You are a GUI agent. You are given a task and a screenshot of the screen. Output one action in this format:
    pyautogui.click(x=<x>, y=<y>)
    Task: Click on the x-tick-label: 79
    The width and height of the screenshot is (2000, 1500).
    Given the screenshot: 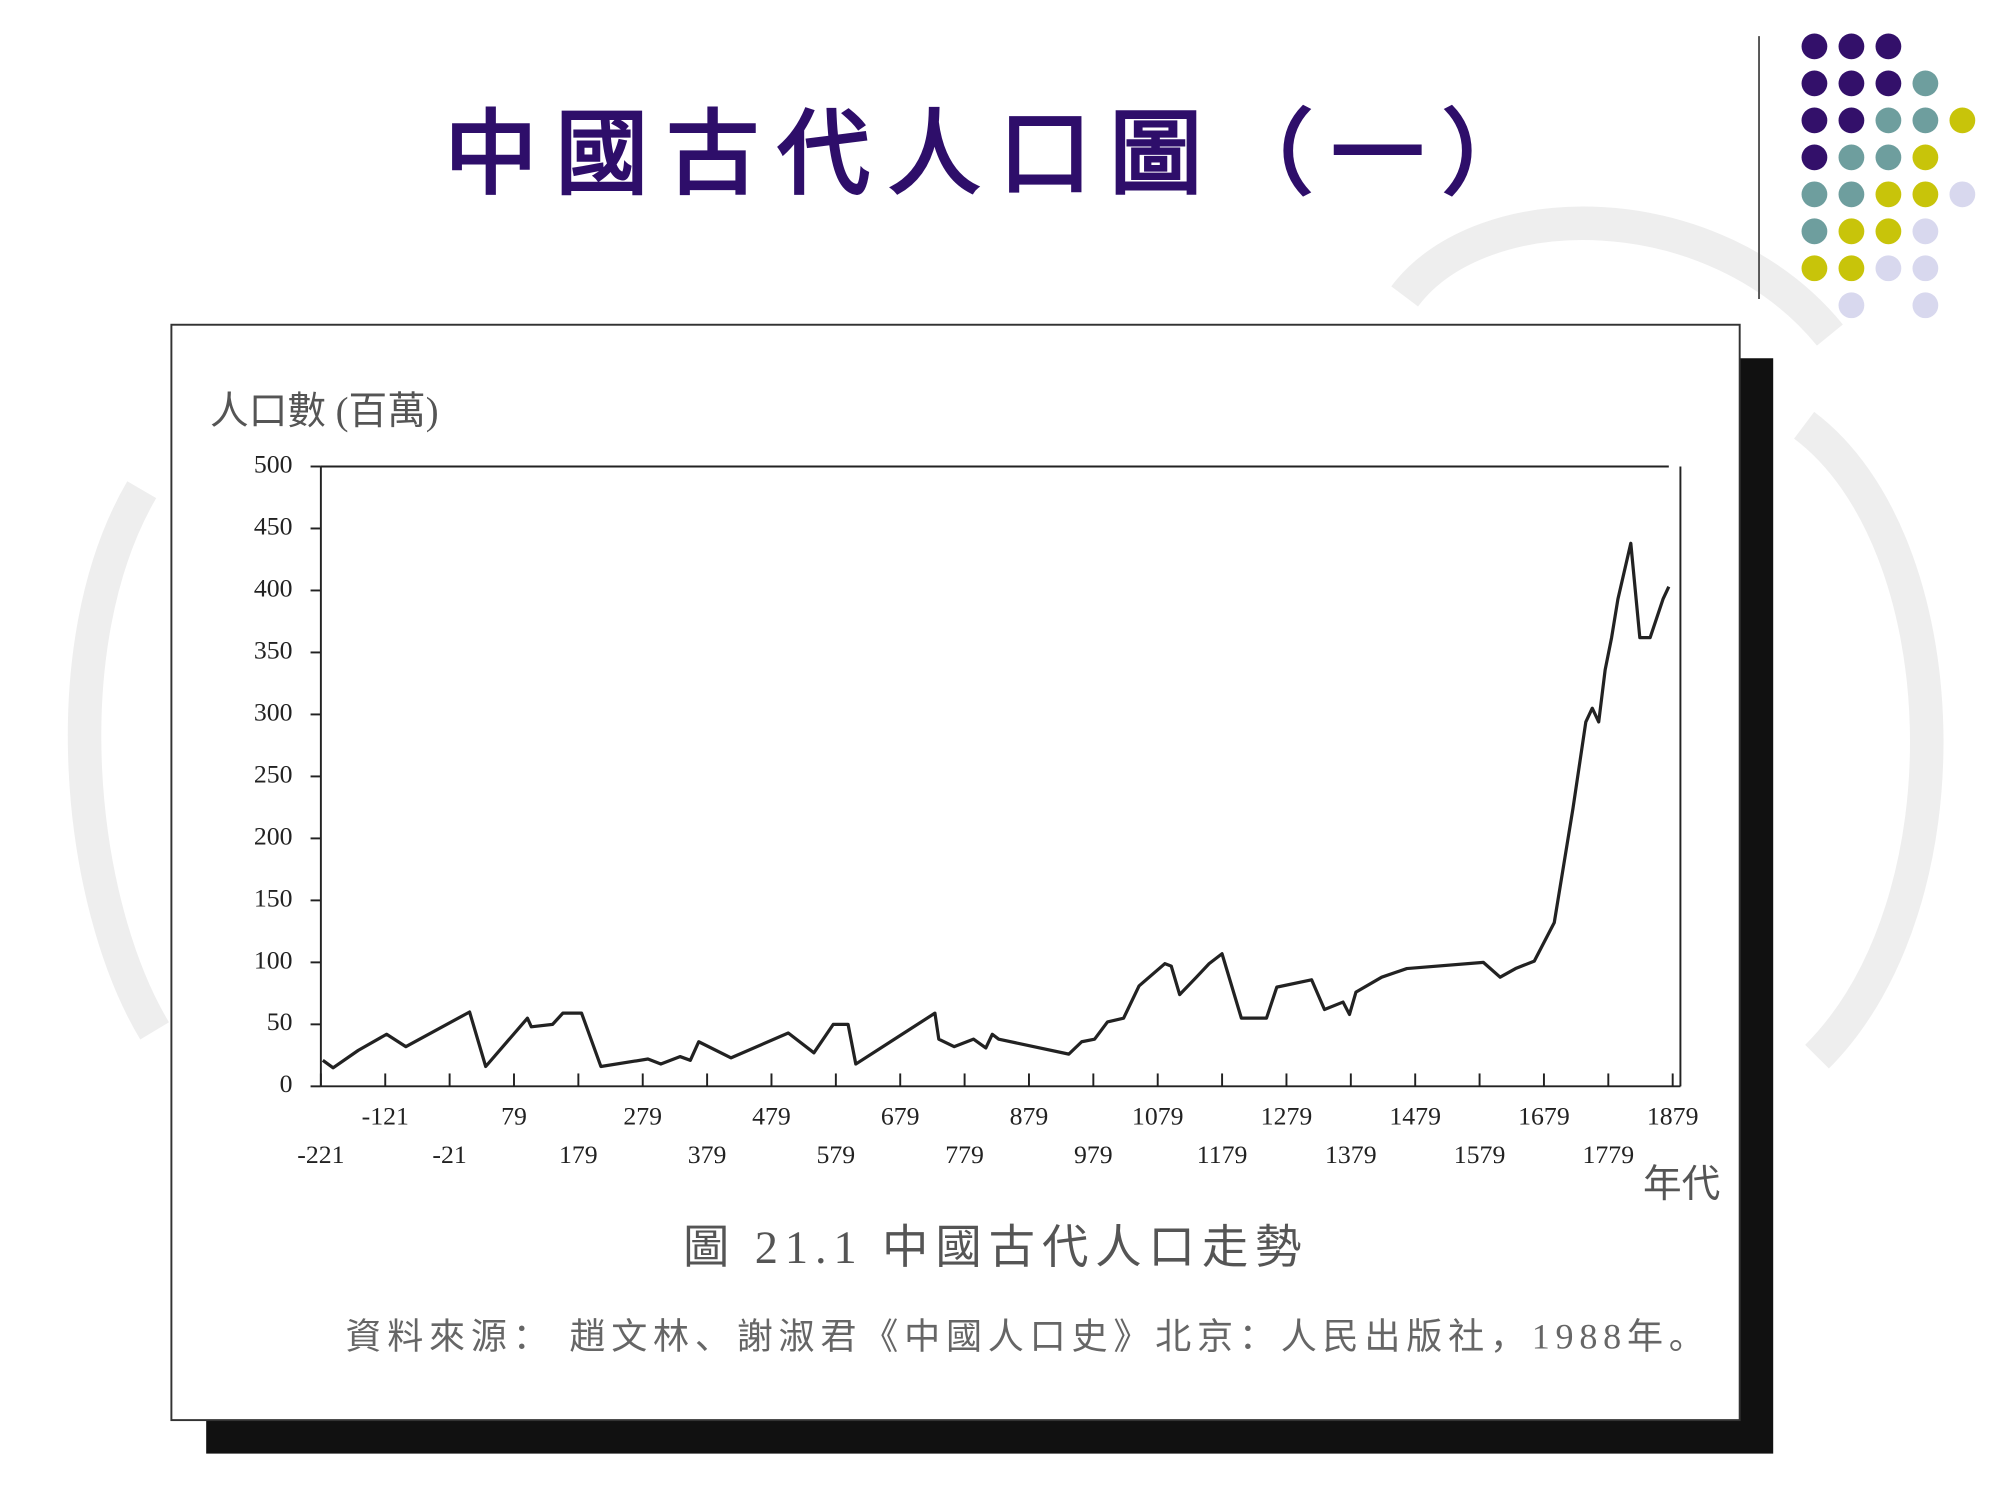 What is the action you would take?
    pyautogui.click(x=514, y=1115)
    